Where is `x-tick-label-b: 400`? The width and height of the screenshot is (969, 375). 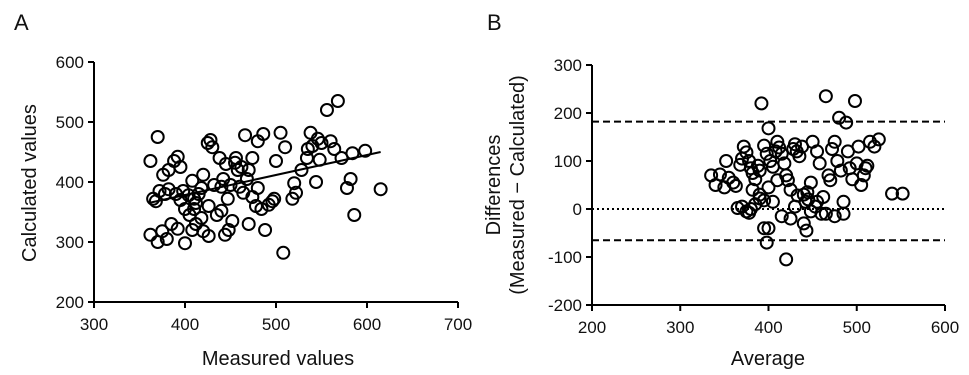 x-tick-label-b: 400 is located at coordinates (768, 327).